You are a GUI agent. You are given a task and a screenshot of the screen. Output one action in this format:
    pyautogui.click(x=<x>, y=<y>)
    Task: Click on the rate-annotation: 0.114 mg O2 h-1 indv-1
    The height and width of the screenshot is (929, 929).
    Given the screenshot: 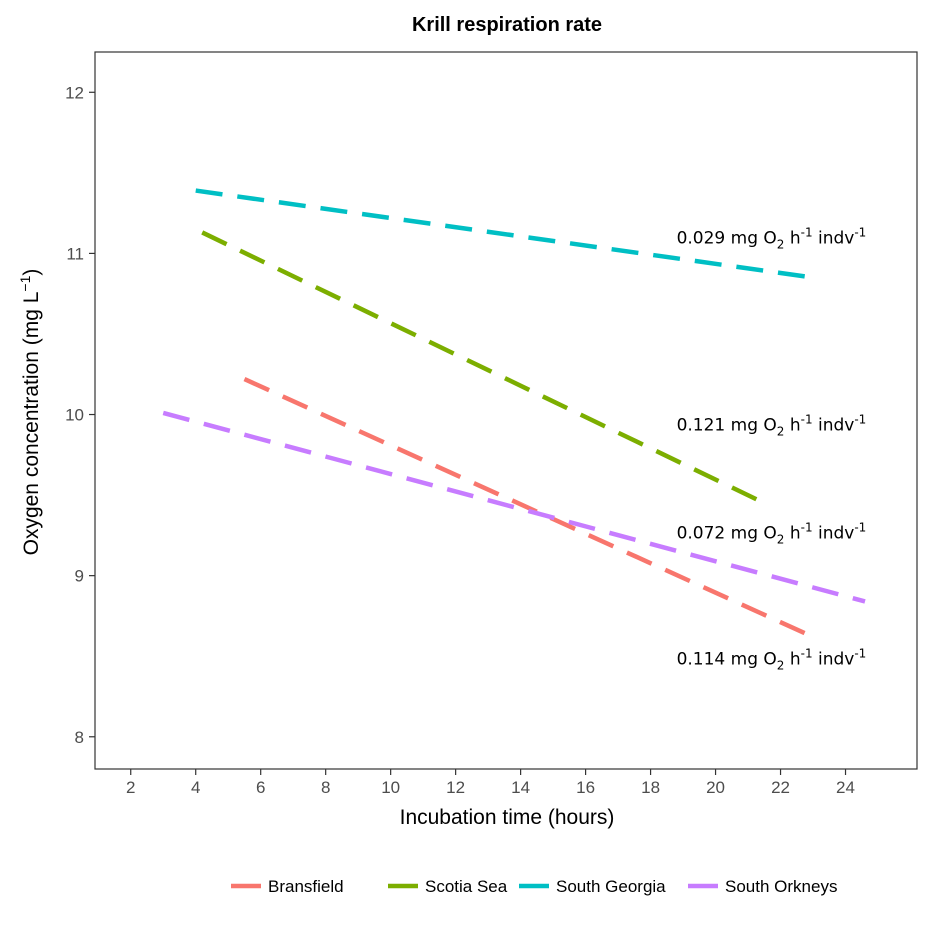 What is the action you would take?
    pyautogui.click(x=772, y=659)
    